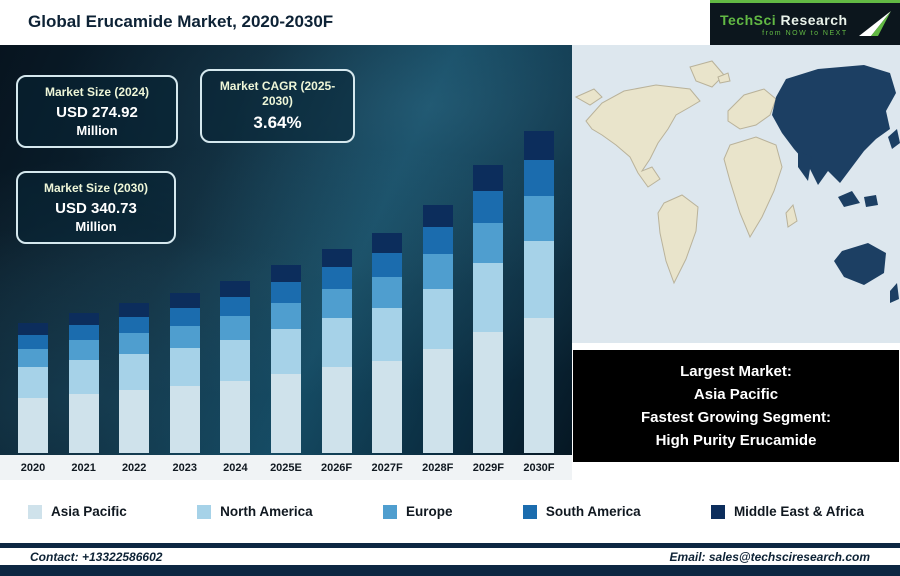 This screenshot has width=900, height=576. I want to click on stat-unit: Million, so click(97, 130).